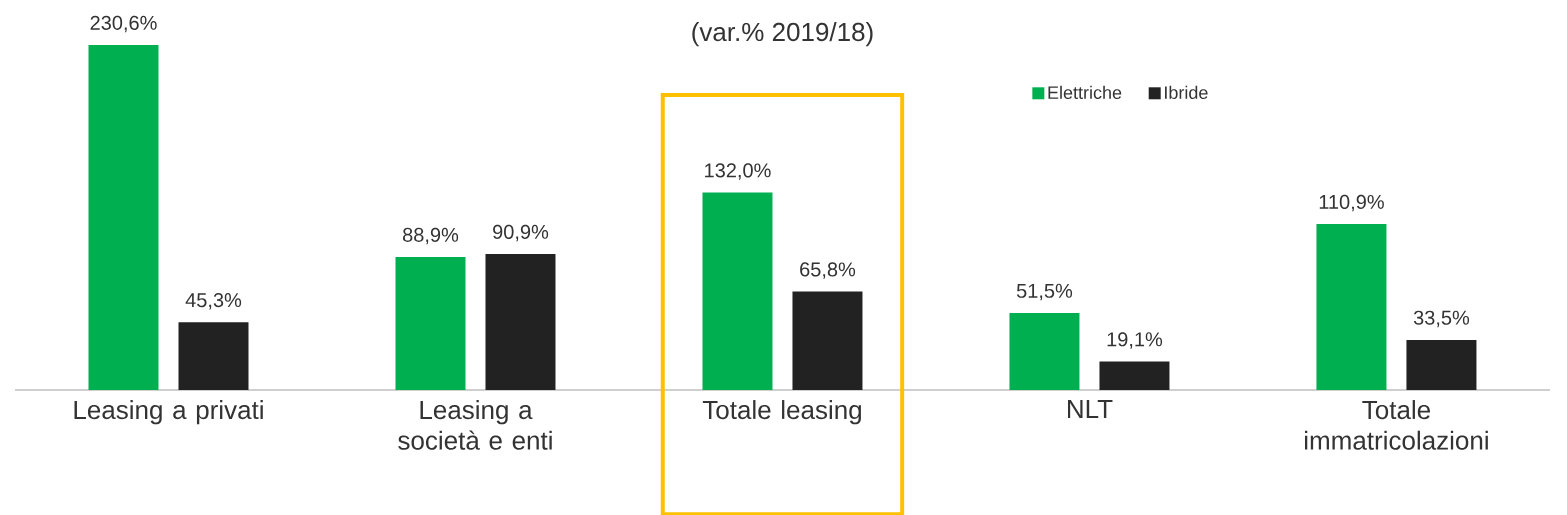  Describe the element at coordinates (123, 24) in the screenshot. I see `data-label: 230,6%` at that location.